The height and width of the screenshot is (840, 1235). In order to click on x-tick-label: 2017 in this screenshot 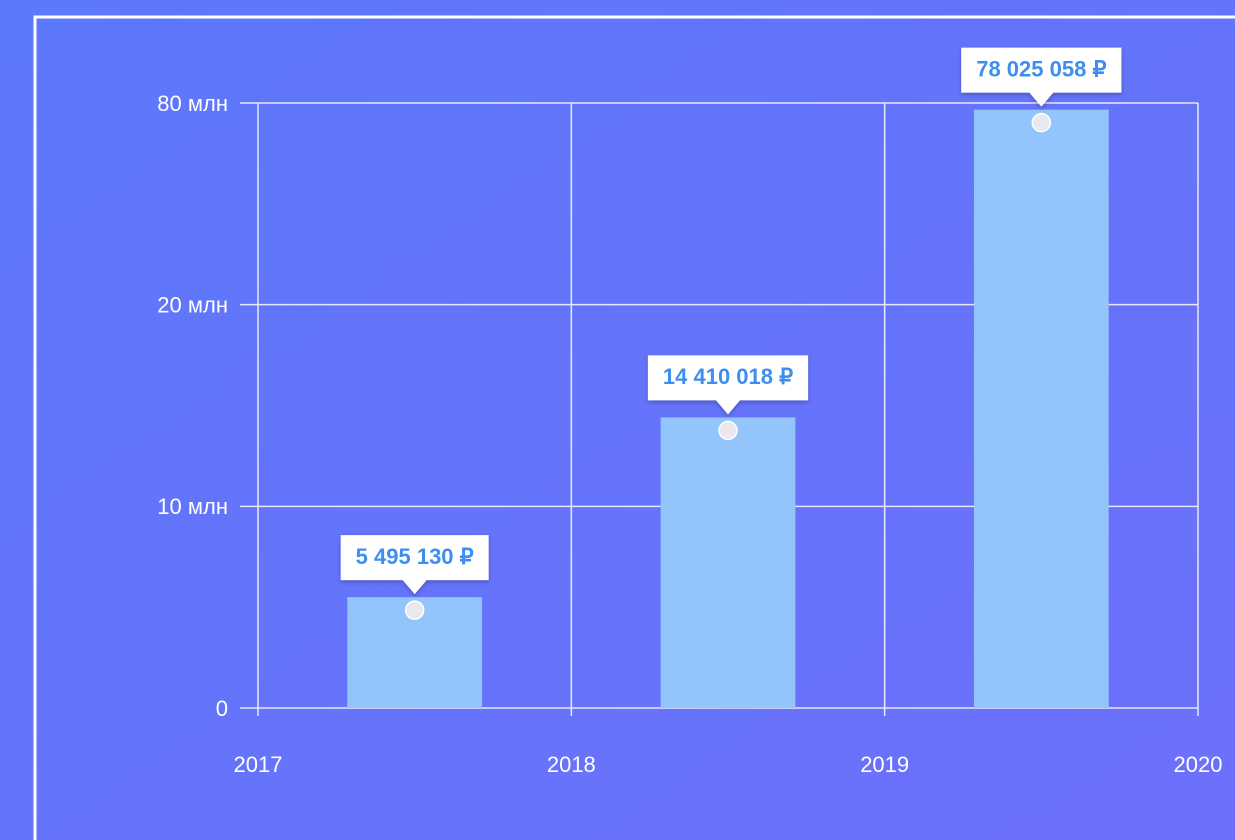, I will do `click(258, 764)`.